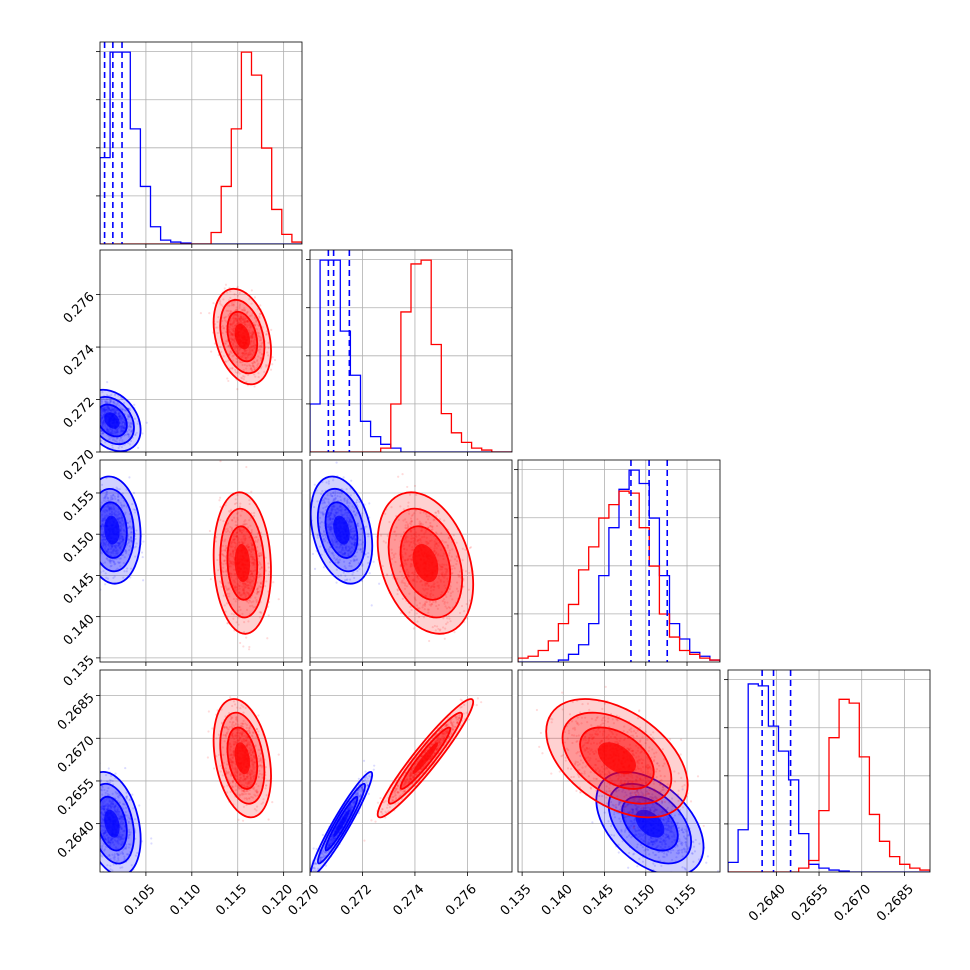 The image size is (970, 970). I want to click on panel-content, so click(411, 561).